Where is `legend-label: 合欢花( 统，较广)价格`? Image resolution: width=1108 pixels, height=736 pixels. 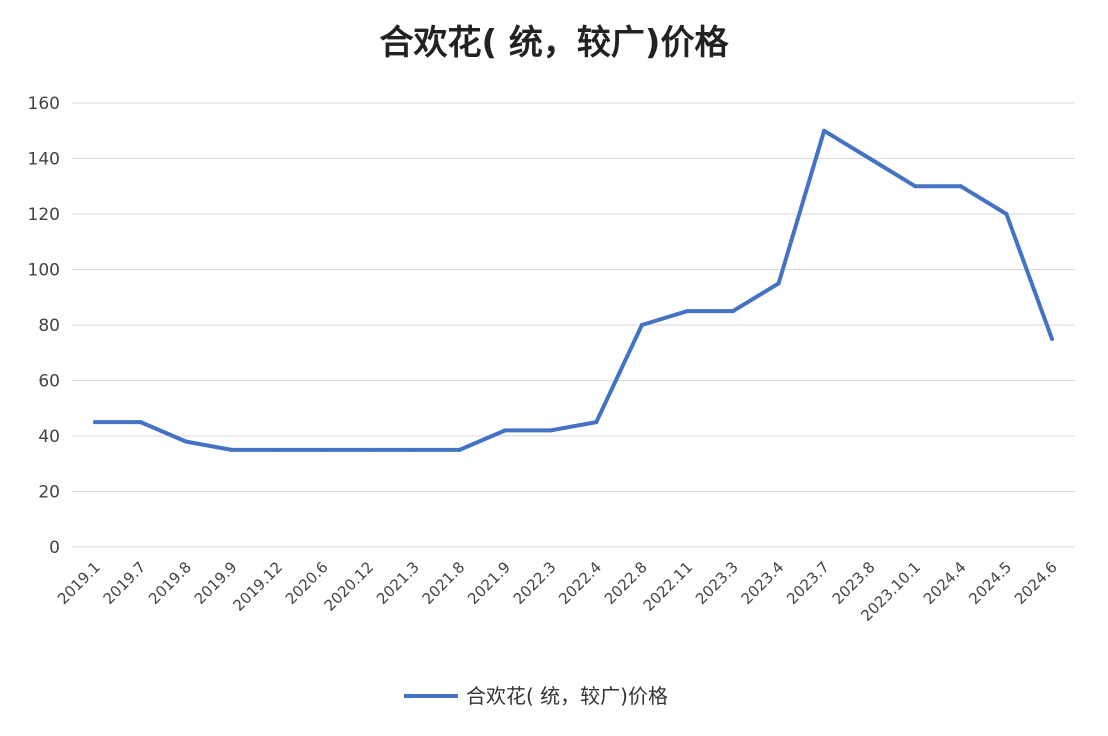 legend-label: 合欢花( 统，较广)价格 is located at coordinates (567, 696).